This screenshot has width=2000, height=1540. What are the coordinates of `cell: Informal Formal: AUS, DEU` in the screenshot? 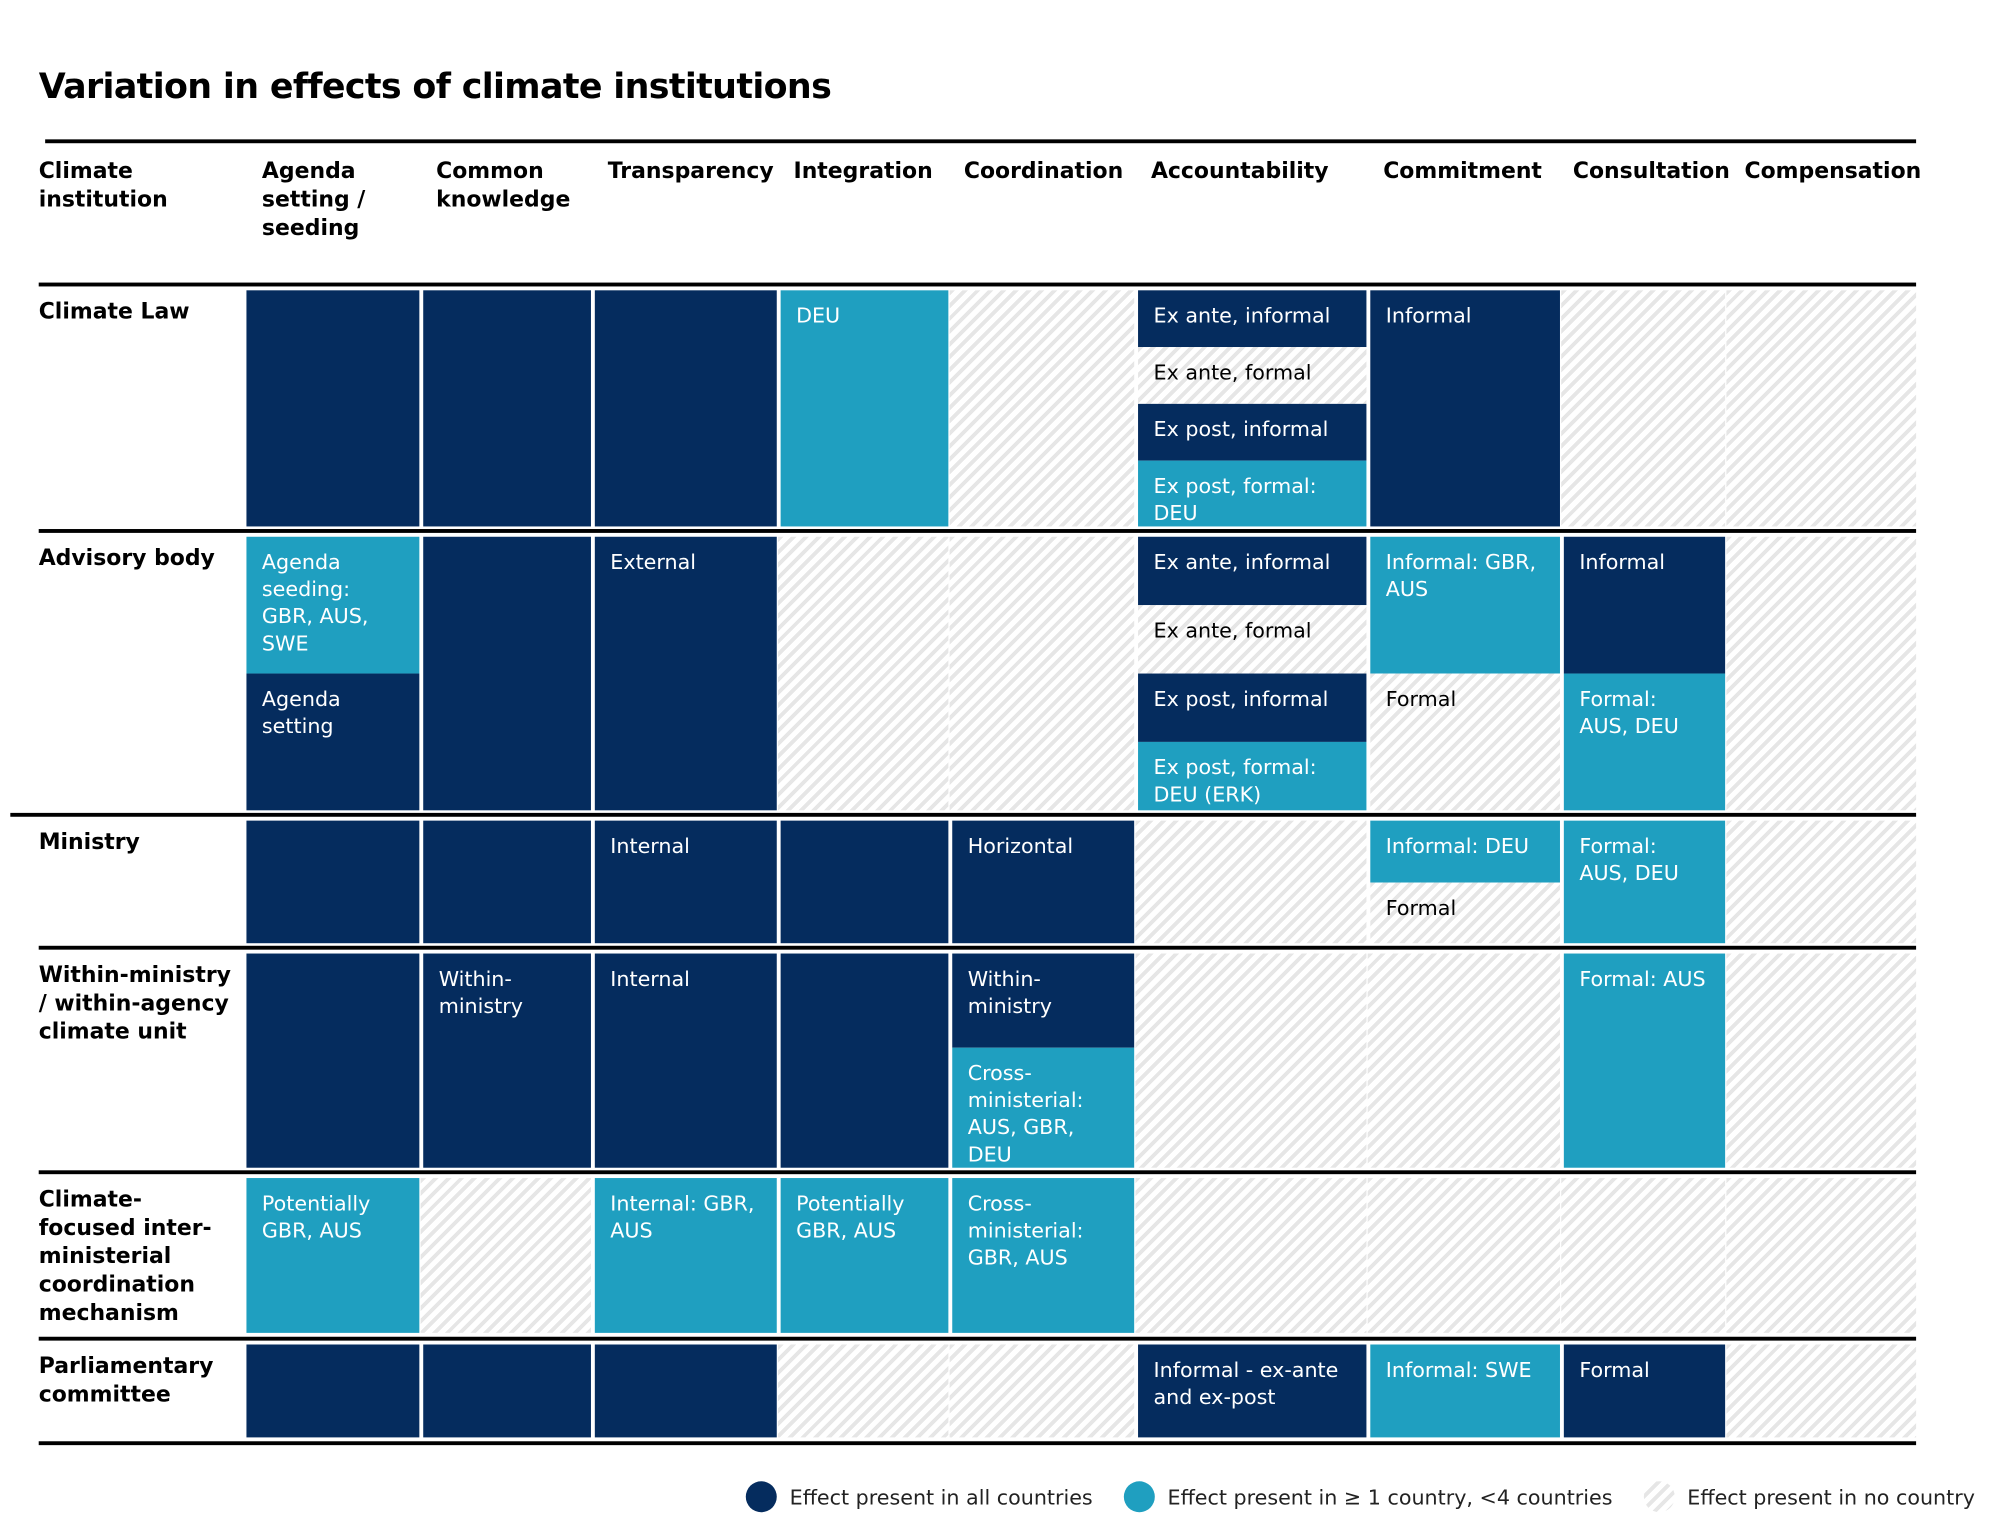 It's located at (1643, 673).